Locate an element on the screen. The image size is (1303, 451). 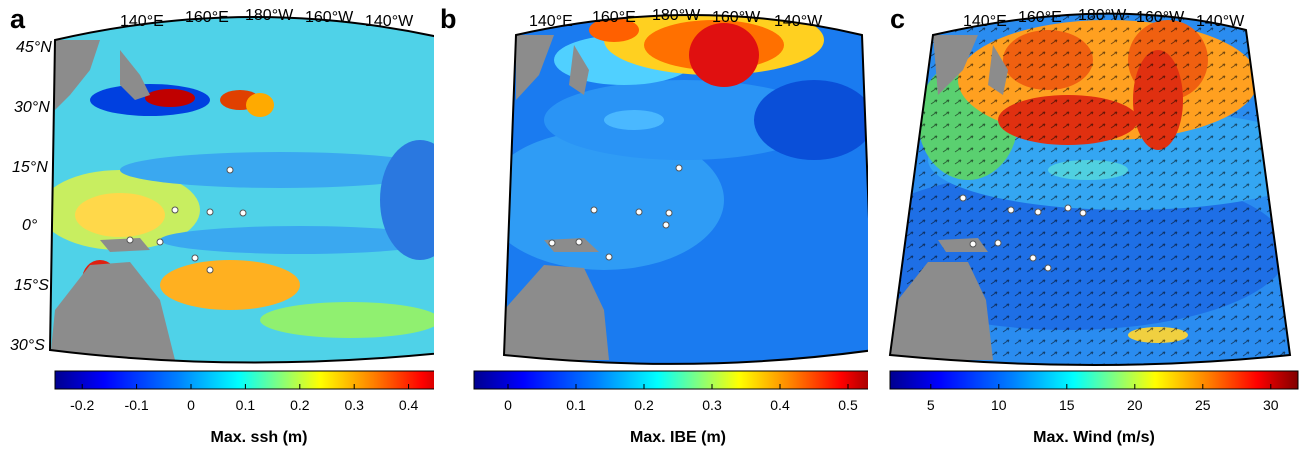
panel-label: a is located at coordinates (18, 19).